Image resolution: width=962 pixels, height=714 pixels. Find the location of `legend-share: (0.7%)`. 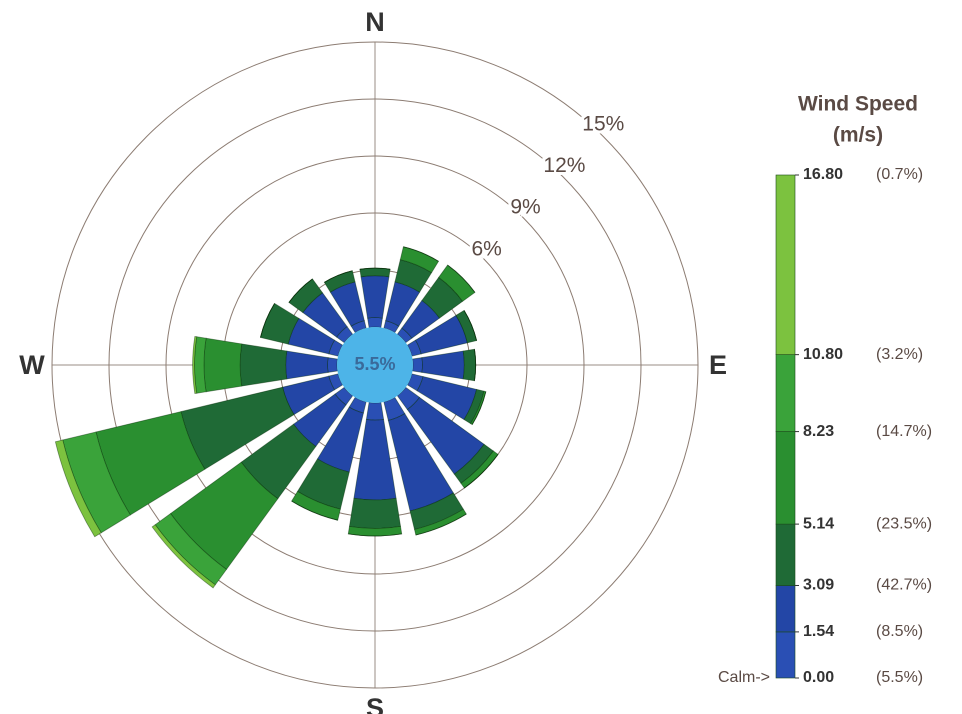

legend-share: (0.7%) is located at coordinates (899, 174).